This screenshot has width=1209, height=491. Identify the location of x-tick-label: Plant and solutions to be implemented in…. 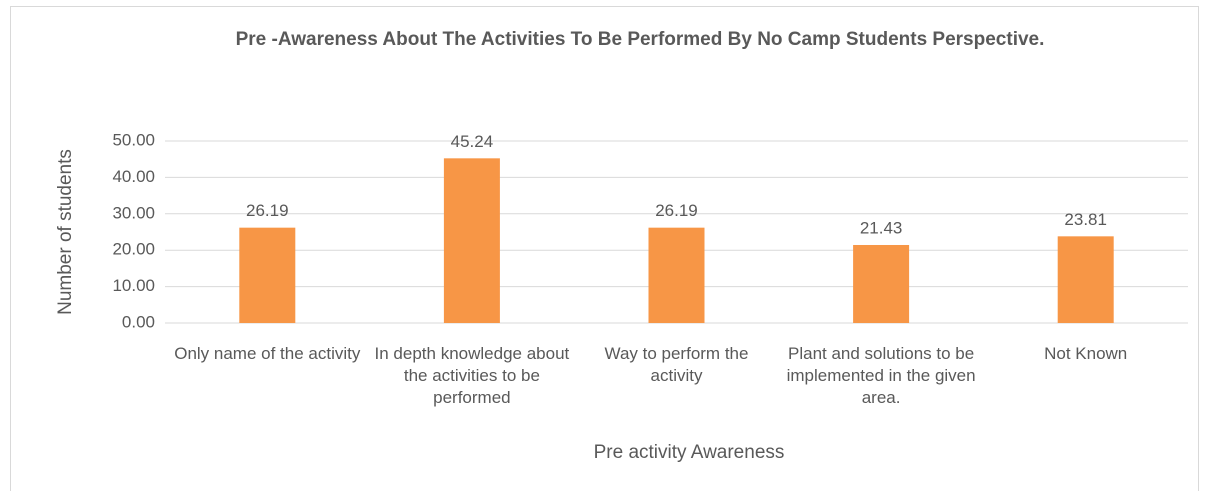
(881, 375).